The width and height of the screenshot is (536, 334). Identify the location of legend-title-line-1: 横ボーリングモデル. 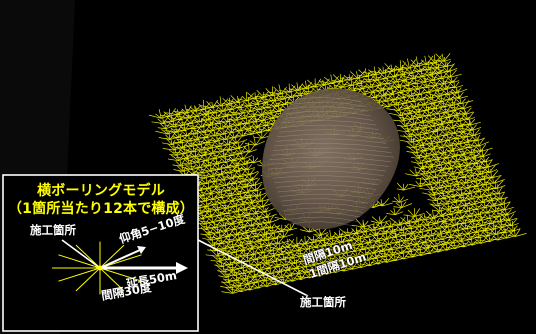
(101, 190).